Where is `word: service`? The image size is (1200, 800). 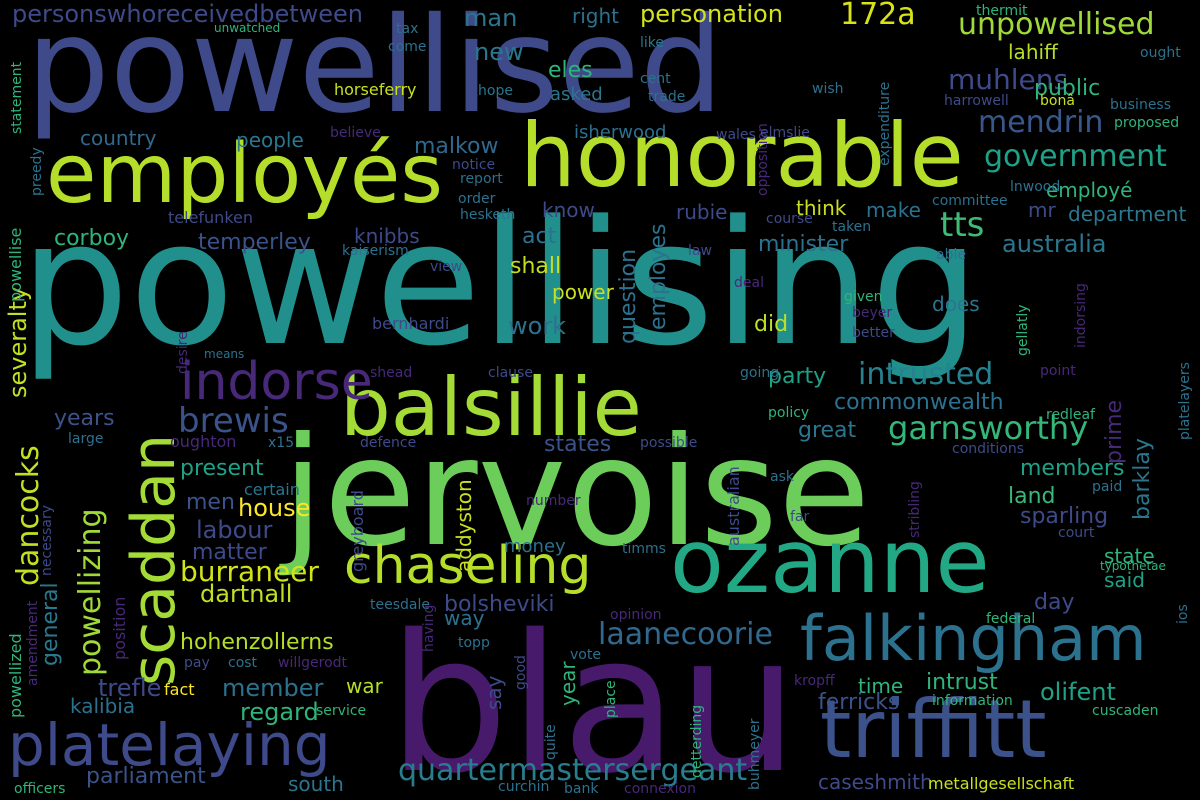
word: service is located at coordinates (341, 711).